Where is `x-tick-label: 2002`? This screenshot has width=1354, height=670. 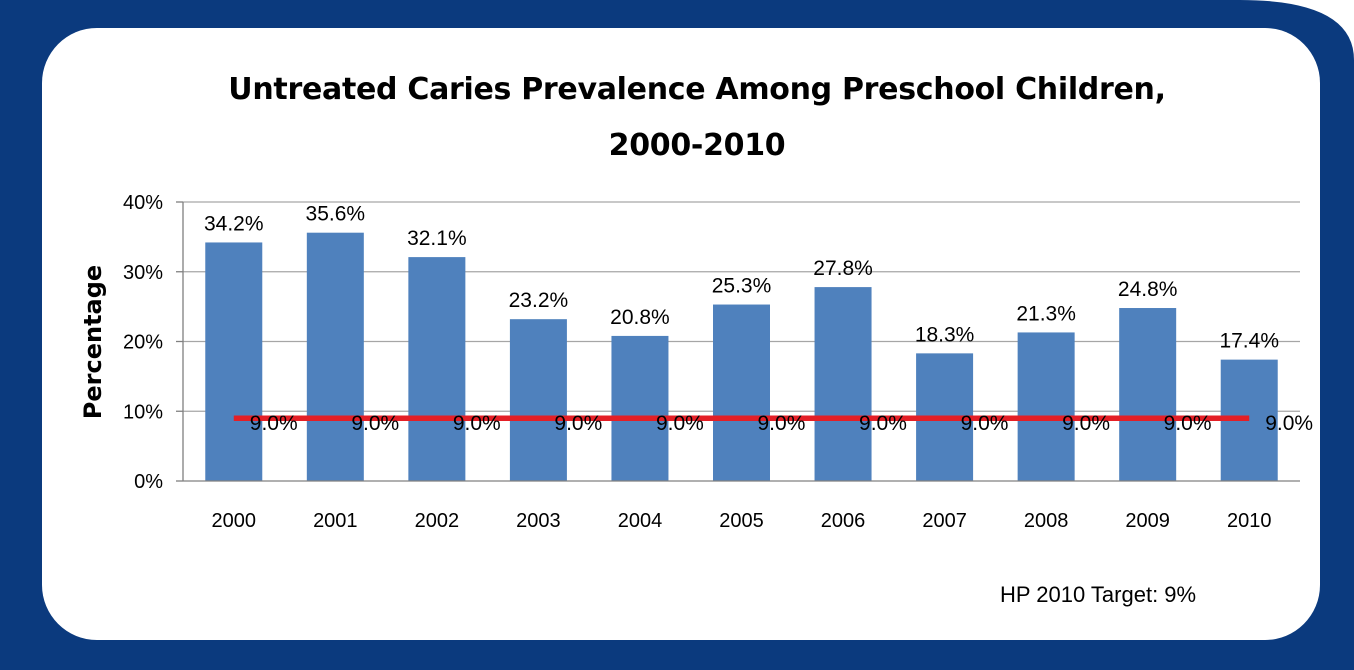
x-tick-label: 2002 is located at coordinates (437, 521).